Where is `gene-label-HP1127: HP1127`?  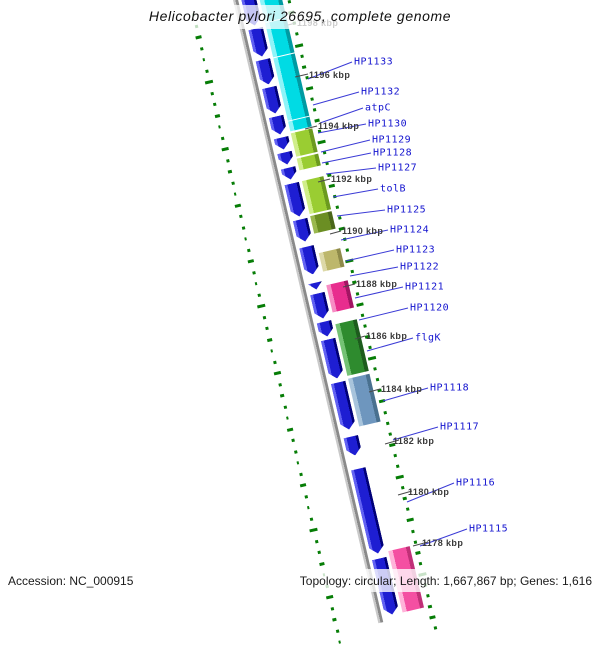 gene-label-HP1127: HP1127 is located at coordinates (398, 168).